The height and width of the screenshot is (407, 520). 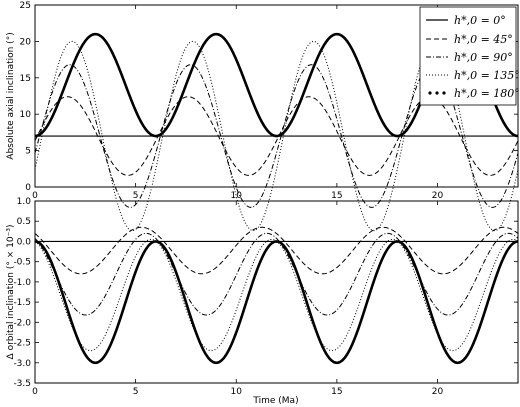 I want to click on bottom-y-tick-label: -1.0, so click(x=22, y=283).